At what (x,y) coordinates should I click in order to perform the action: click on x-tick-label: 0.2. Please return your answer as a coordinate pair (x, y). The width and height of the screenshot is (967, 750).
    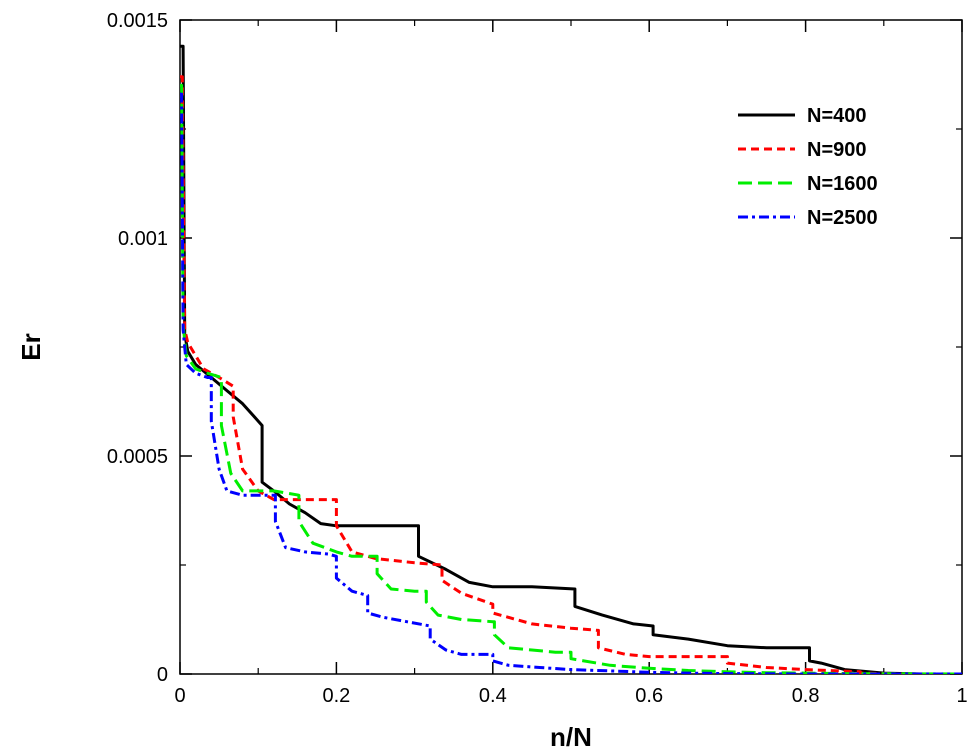
    Looking at the image, I should click on (336, 696).